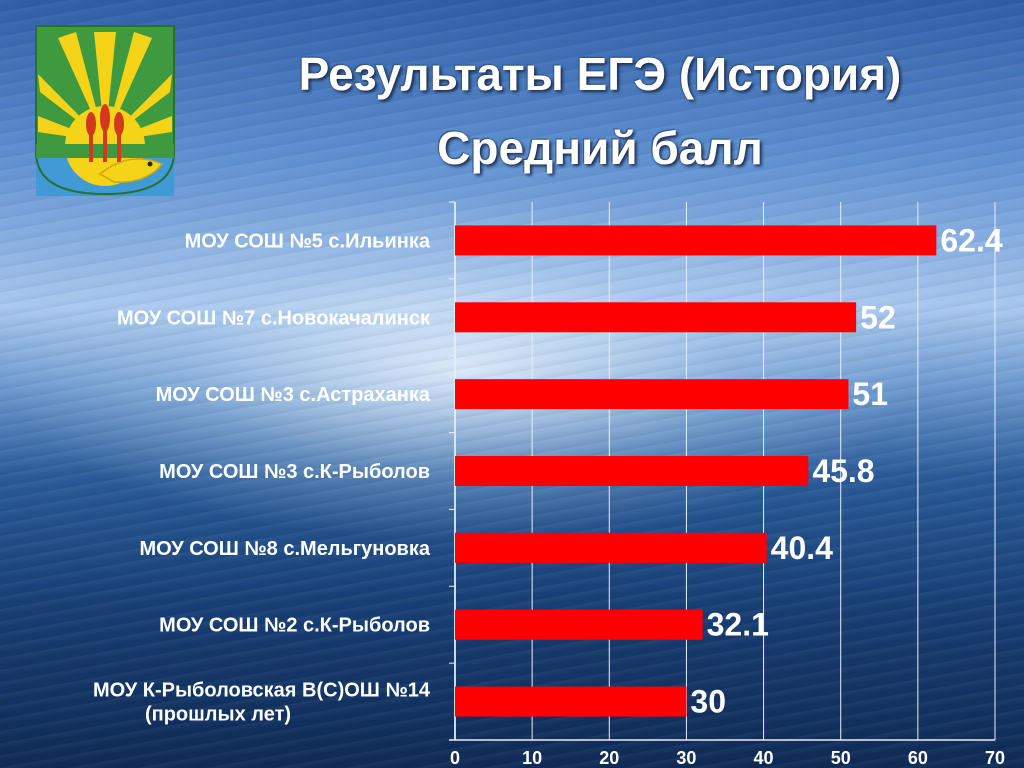 Image resolution: width=1024 pixels, height=768 pixels. Describe the element at coordinates (870, 394) in the screenshot. I see `data-label: 51` at that location.